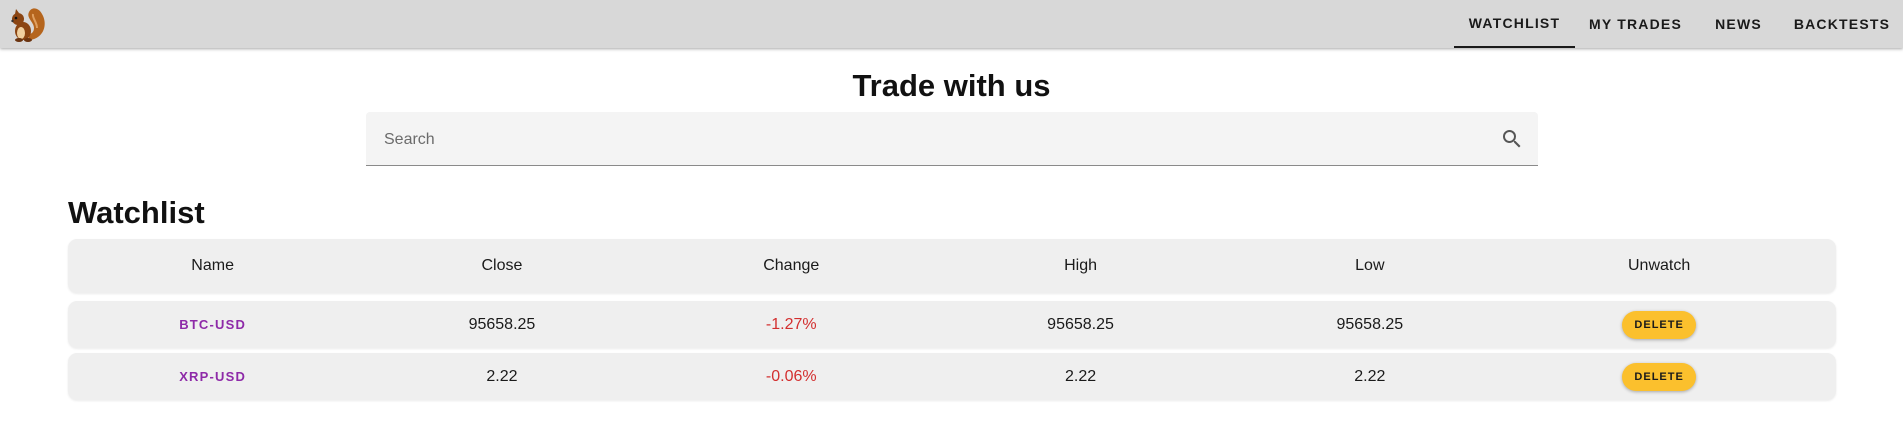 Image resolution: width=1903 pixels, height=430 pixels. Describe the element at coordinates (951, 85) in the screenshot. I see `page-title: Trade with us` at that location.